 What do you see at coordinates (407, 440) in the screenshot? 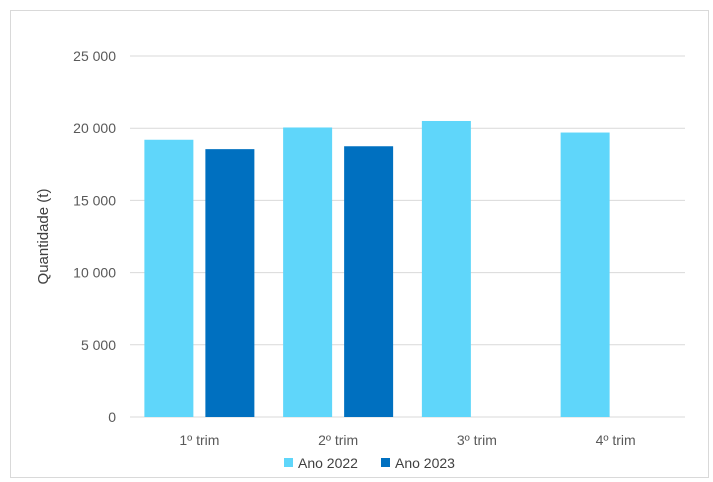
I see `x-tick-labels: 1º trim 2º trim 3º trim 4º trim` at bounding box center [407, 440].